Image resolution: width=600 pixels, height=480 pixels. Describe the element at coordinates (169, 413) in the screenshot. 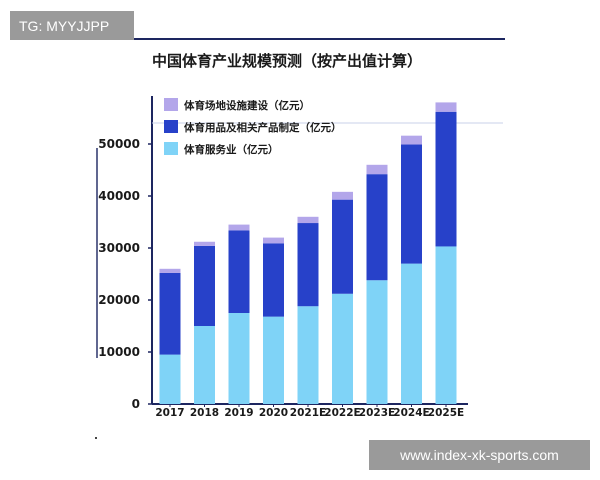

I see `x-tick-label: 2017` at that location.